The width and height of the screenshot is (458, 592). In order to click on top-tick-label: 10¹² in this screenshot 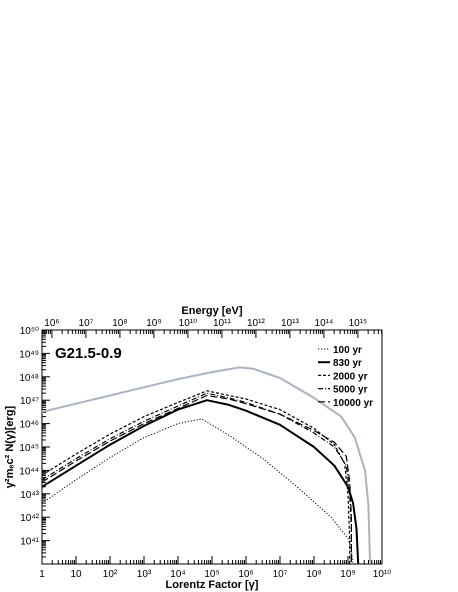, I will do `click(256, 323)`.